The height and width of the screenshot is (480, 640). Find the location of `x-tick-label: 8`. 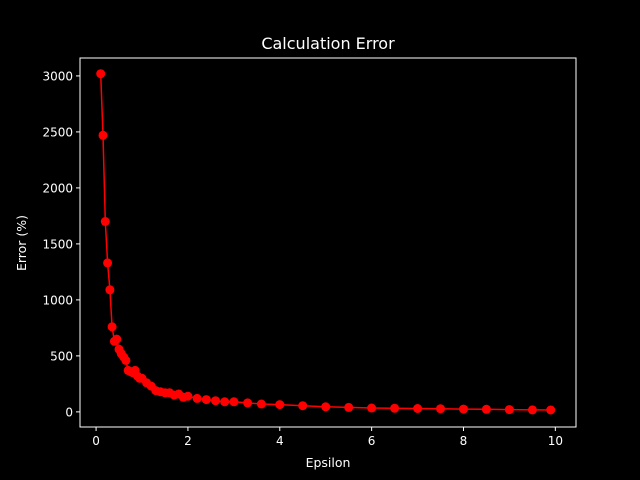

x-tick-label: 8 is located at coordinates (464, 441).